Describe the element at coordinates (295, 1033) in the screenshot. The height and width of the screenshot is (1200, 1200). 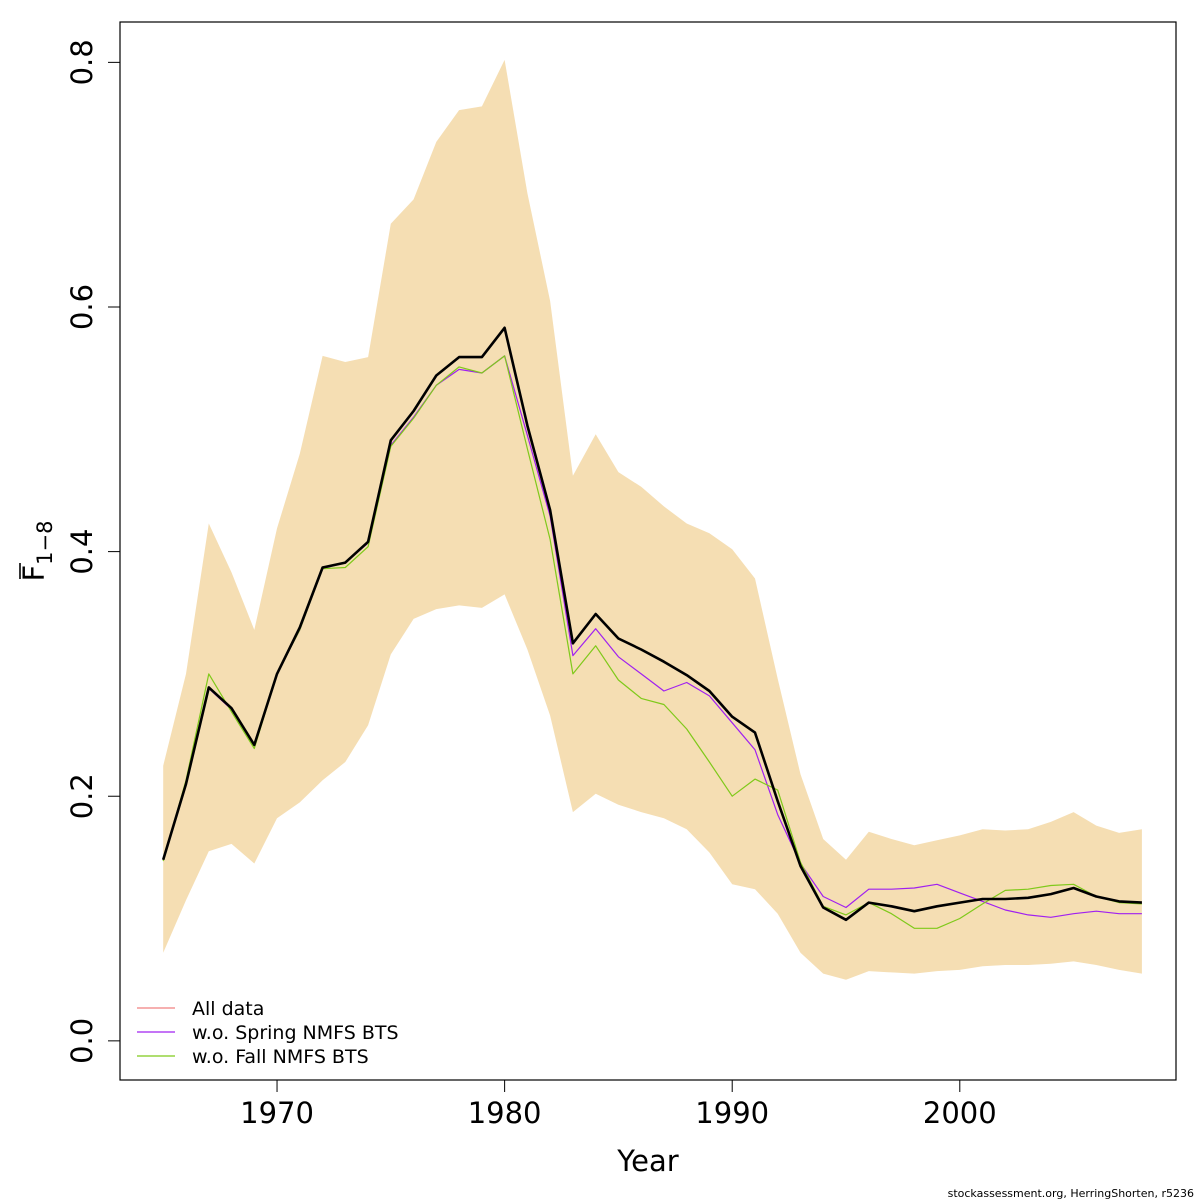
I see `legend-label: w.o. Spring NMFS BTS` at that location.